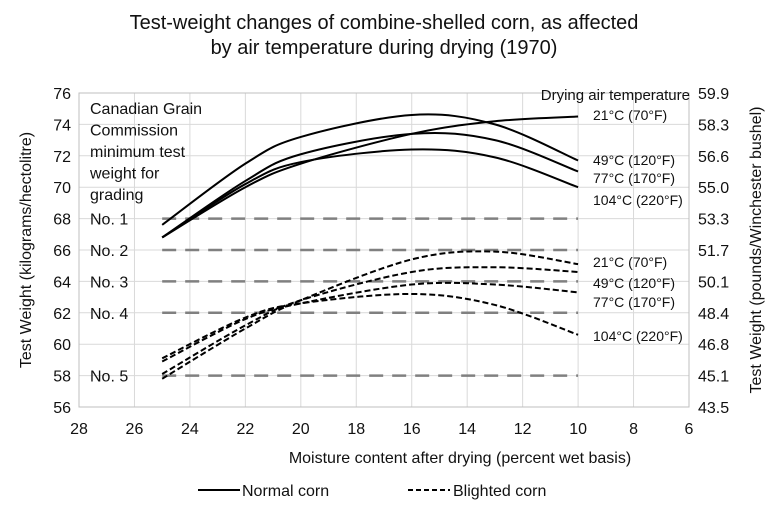 This screenshot has height=510, width=768. Describe the element at coordinates (116, 195) in the screenshot. I see `grade-note-line: grading` at that location.